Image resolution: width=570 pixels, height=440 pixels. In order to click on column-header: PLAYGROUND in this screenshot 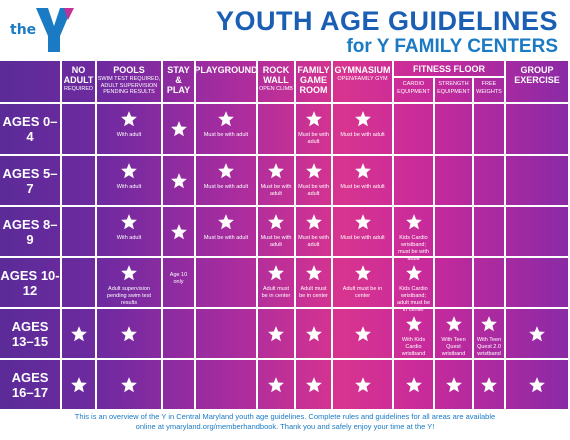, I will do `click(226, 82)`.